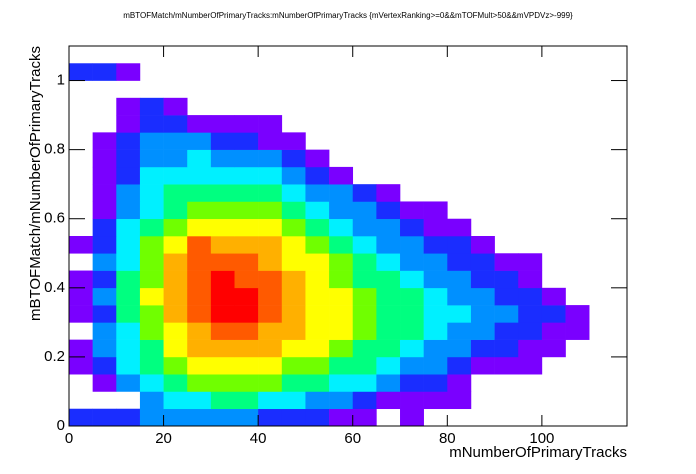  I want to click on y-tick-label: 0.4, so click(54, 287).